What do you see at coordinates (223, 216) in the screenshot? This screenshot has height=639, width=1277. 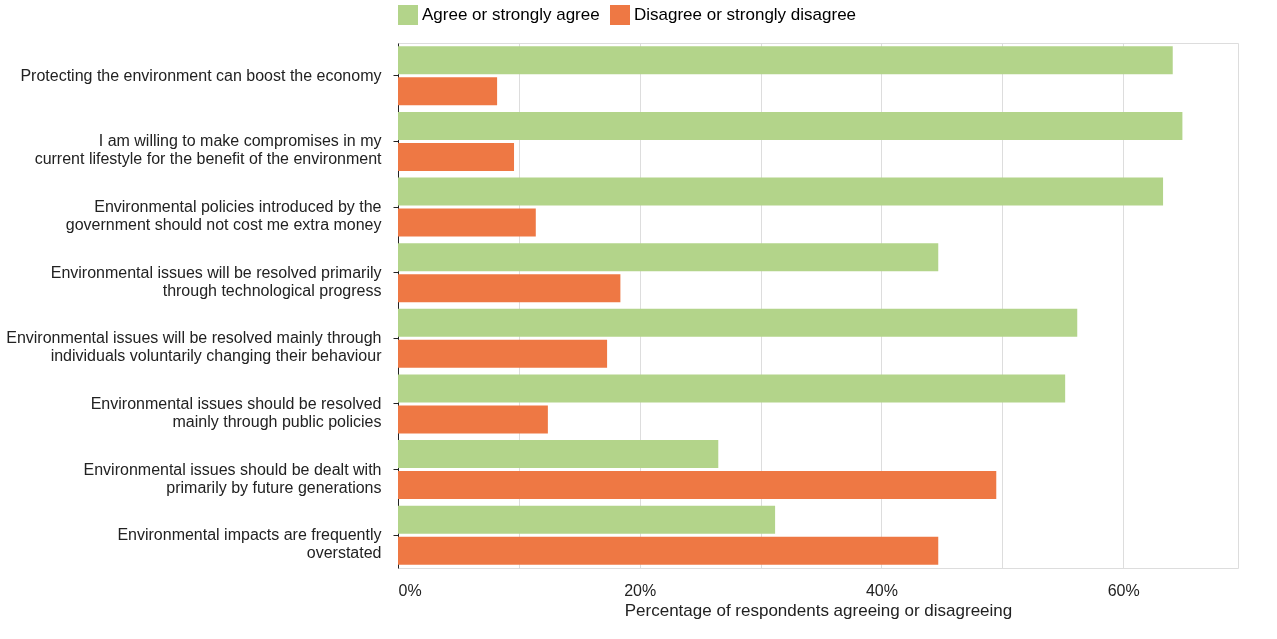 I see `y-tick-label: Environmental policies introduced by the government should not cost me extra money` at bounding box center [223, 216].